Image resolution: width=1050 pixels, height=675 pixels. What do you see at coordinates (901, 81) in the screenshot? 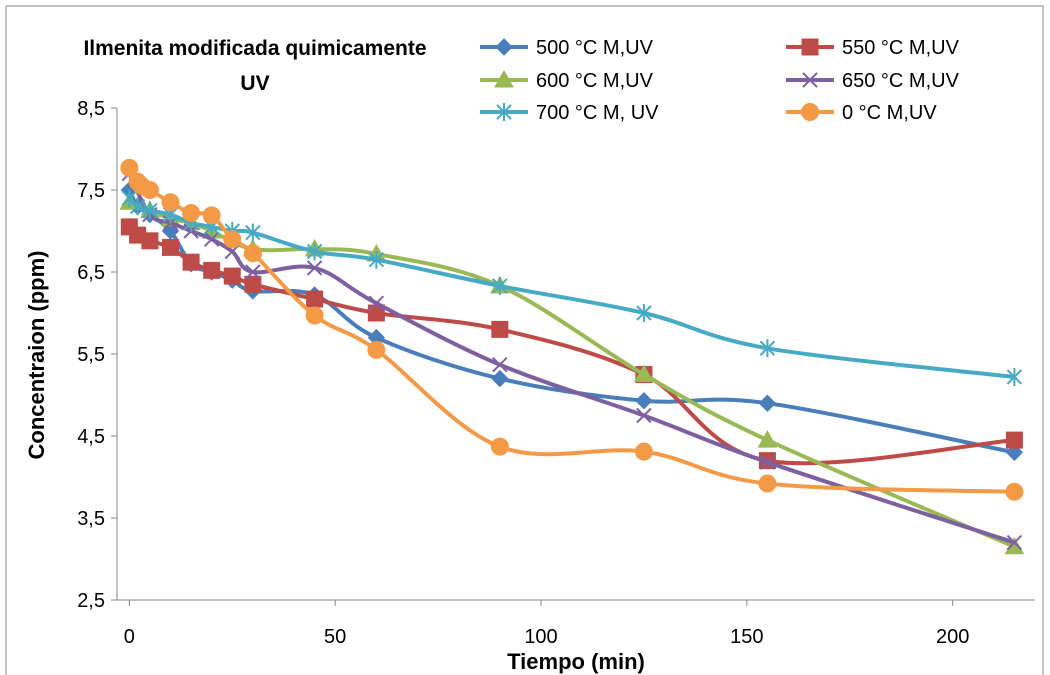
I see `legend-label: 650 °C M,UV` at bounding box center [901, 81].